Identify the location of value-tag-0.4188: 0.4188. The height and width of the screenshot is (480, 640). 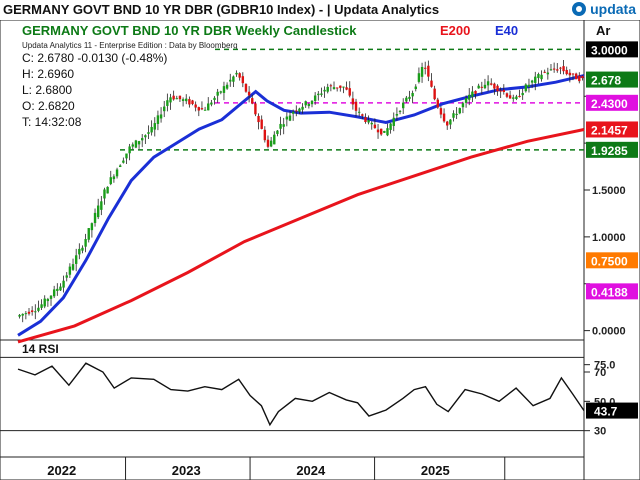
(609, 292).